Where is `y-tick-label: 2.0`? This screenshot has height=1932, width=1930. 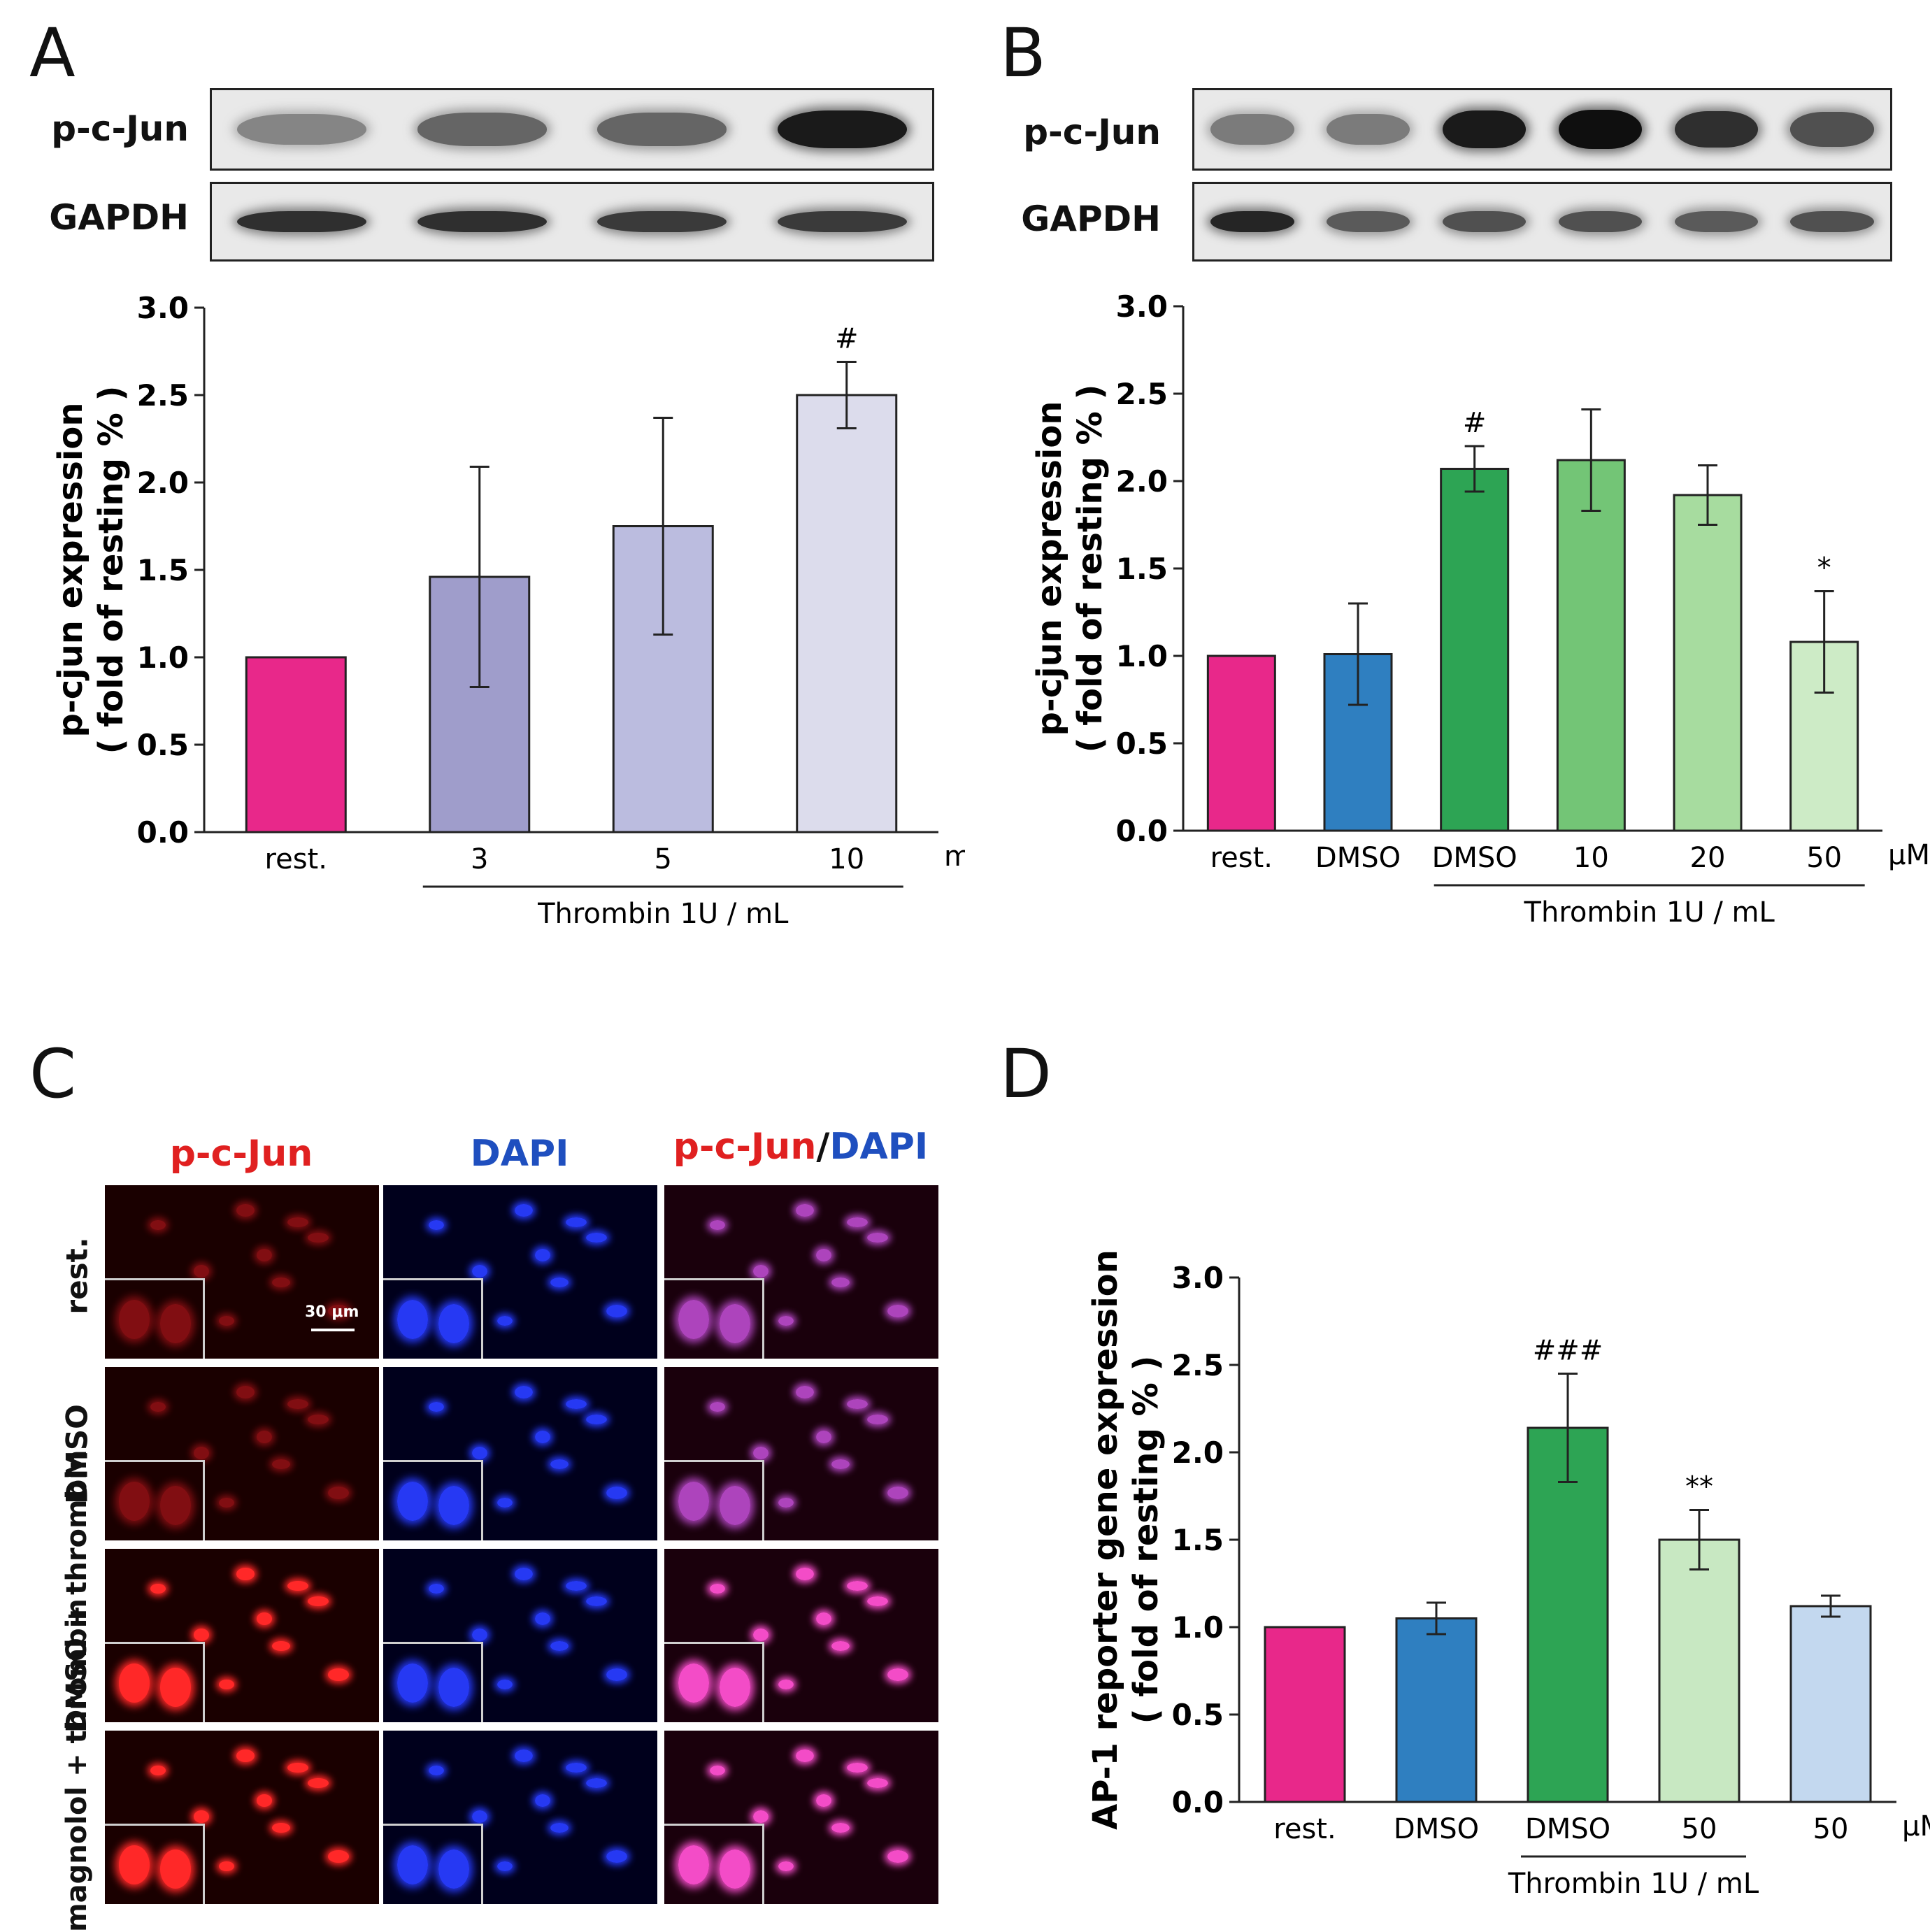
y-tick-label: 2.0 is located at coordinates (1142, 481).